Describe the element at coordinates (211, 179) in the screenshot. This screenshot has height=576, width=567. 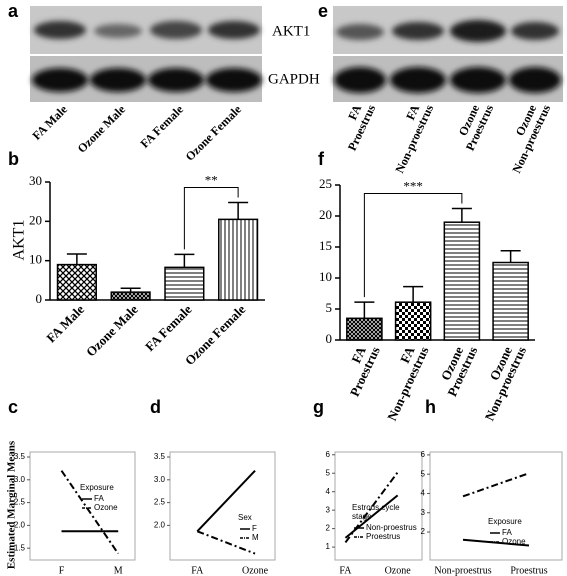
I see `significance-label: **` at that location.